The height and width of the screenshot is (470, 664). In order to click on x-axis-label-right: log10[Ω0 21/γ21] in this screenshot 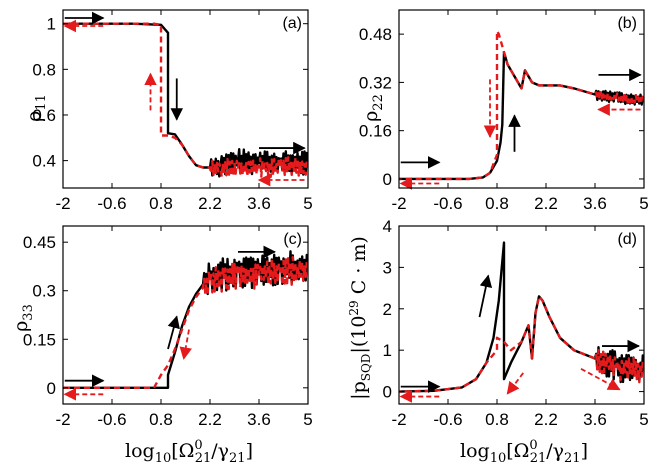, I will do `click(524, 452)`.